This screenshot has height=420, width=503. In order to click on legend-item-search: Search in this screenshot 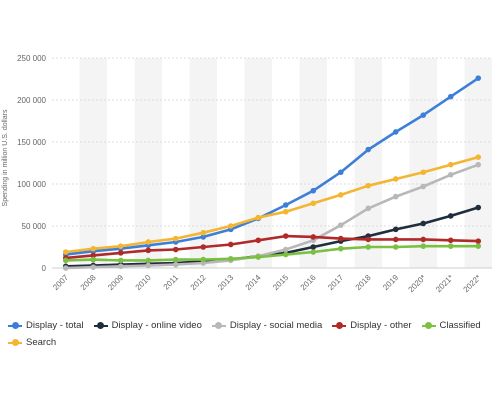, I will do `click(32, 342)`.